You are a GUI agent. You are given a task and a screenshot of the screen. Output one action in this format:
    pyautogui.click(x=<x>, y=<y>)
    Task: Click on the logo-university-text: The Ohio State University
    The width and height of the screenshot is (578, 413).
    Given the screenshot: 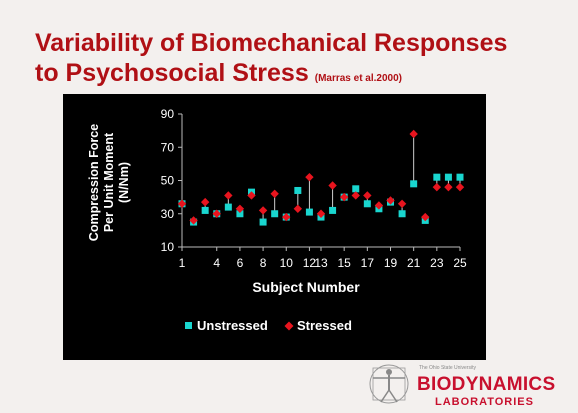 What is the action you would take?
    pyautogui.click(x=447, y=368)
    